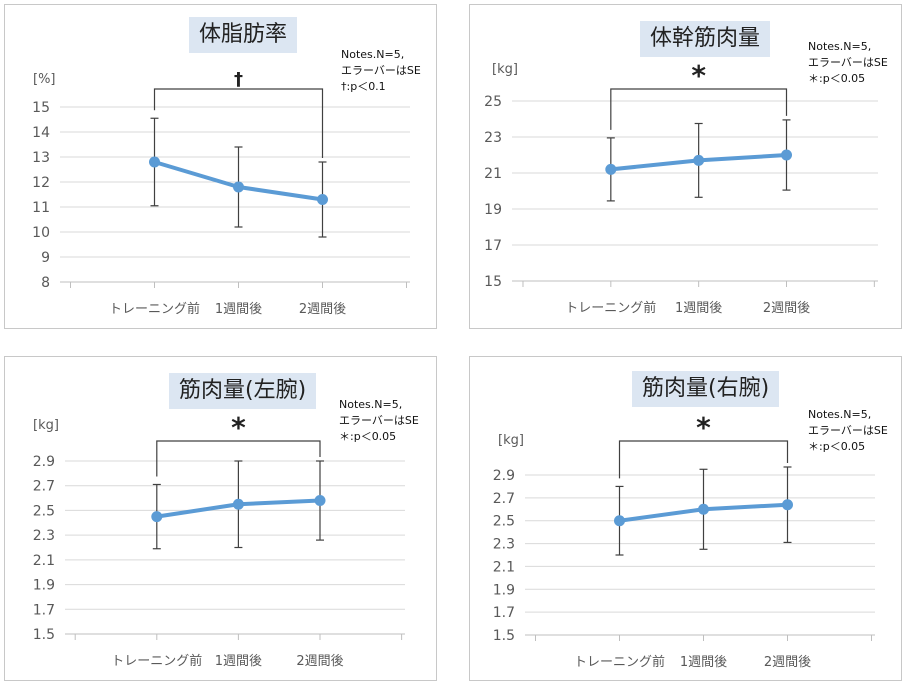 The width and height of the screenshot is (907, 685). What do you see at coordinates (45, 258) in the screenshot?
I see `y-tick-label: 9` at bounding box center [45, 258].